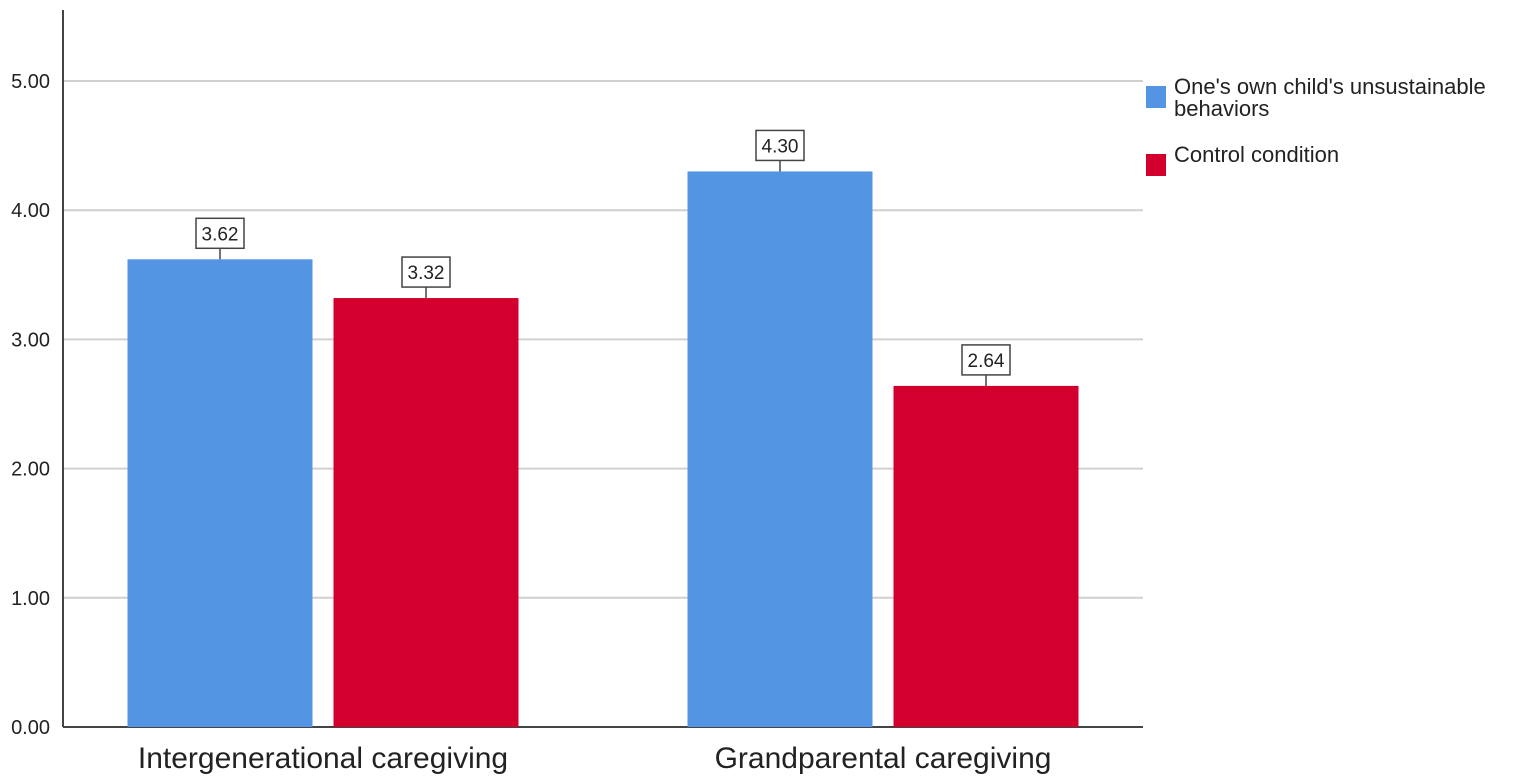 This screenshot has width=1535, height=783. Describe the element at coordinates (30, 82) in the screenshot. I see `y-tick-label: 5.00` at that location.